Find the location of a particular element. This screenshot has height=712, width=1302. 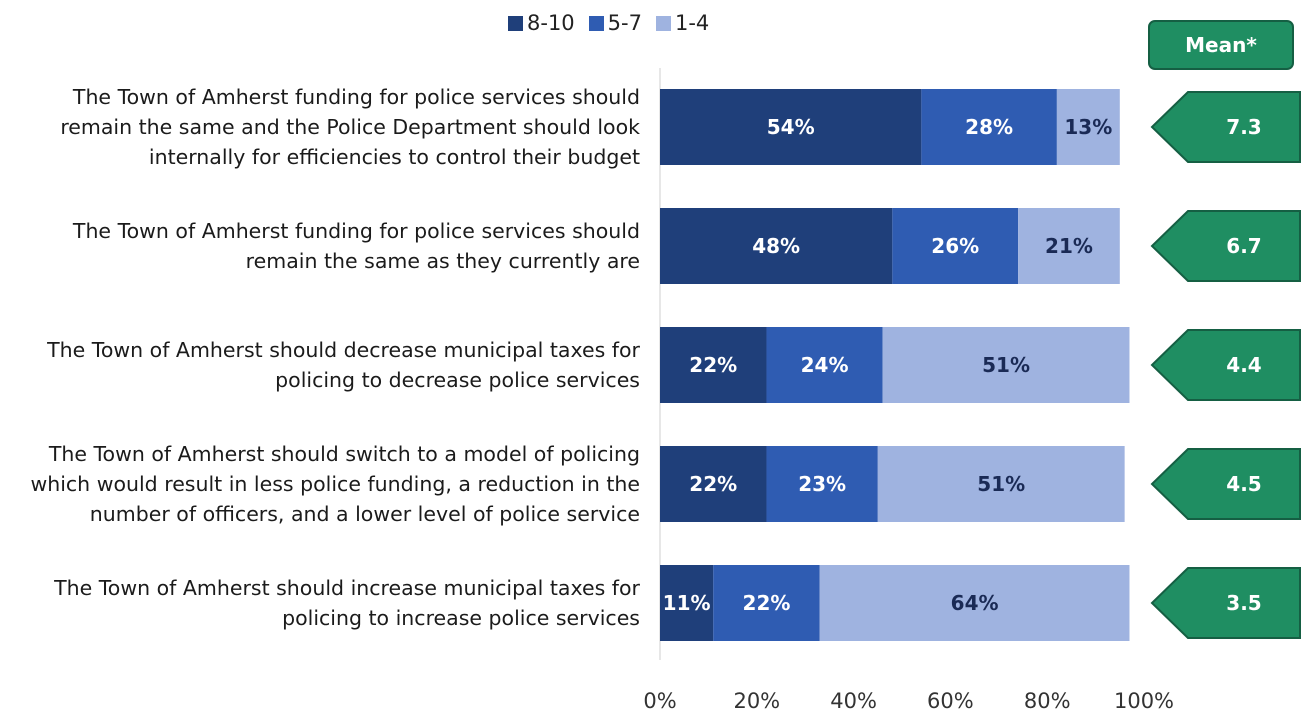

mean-value: 7.3 is located at coordinates (1244, 127).